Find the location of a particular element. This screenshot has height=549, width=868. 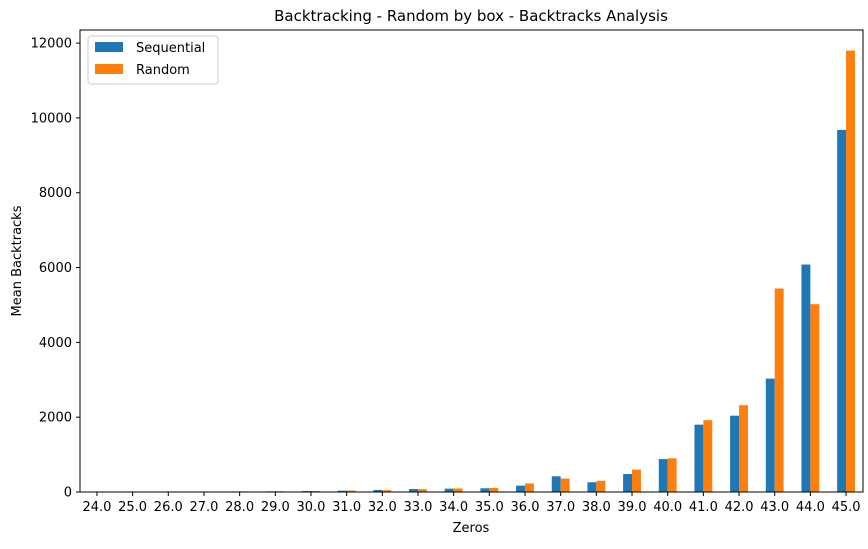

bar-random-35.0 is located at coordinates (493, 490).